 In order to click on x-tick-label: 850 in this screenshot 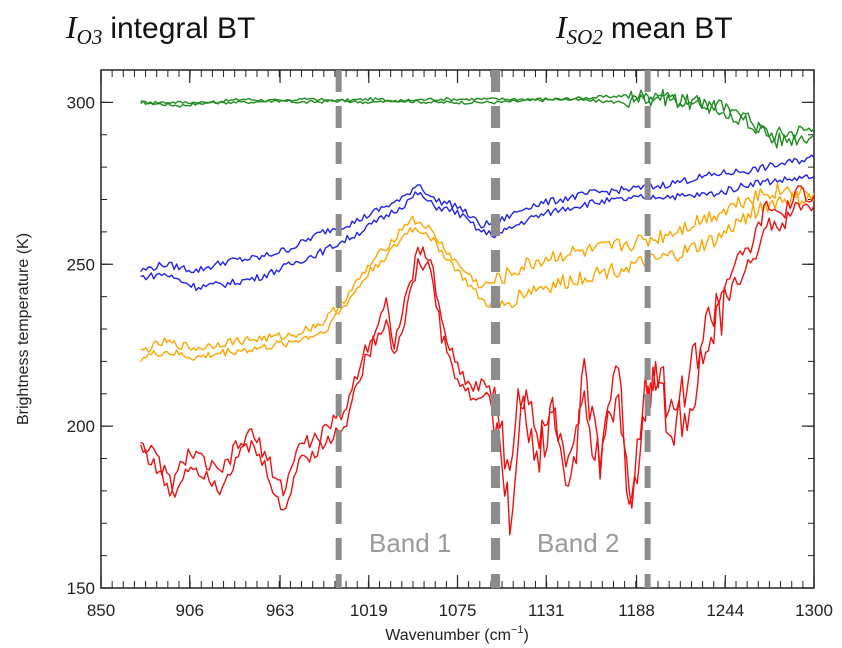, I will do `click(101, 610)`.